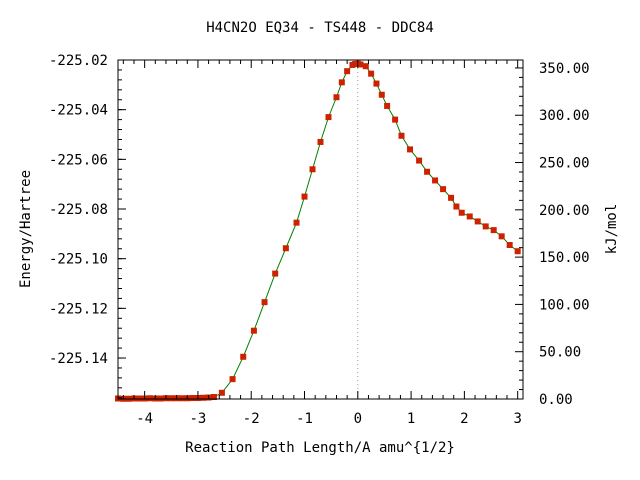 The width and height of the screenshot is (640, 480). I want to click on y-tick-label: -225.06, so click(78, 160).